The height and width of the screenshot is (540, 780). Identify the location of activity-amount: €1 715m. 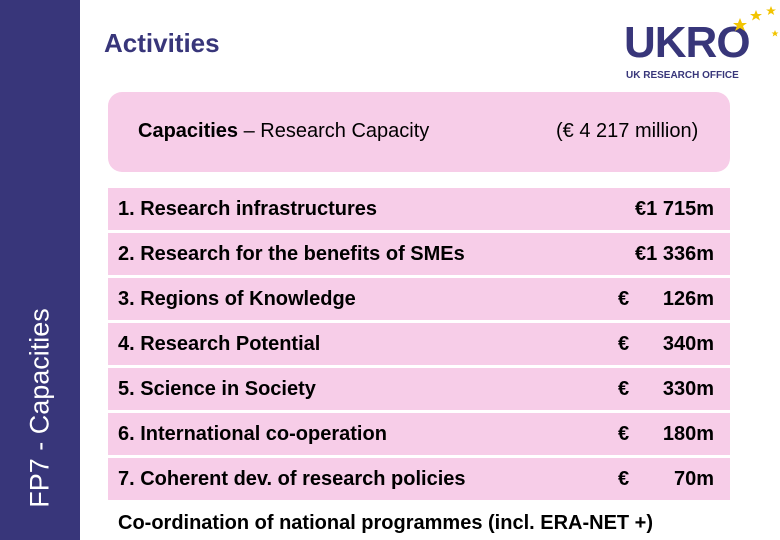
(674, 209).